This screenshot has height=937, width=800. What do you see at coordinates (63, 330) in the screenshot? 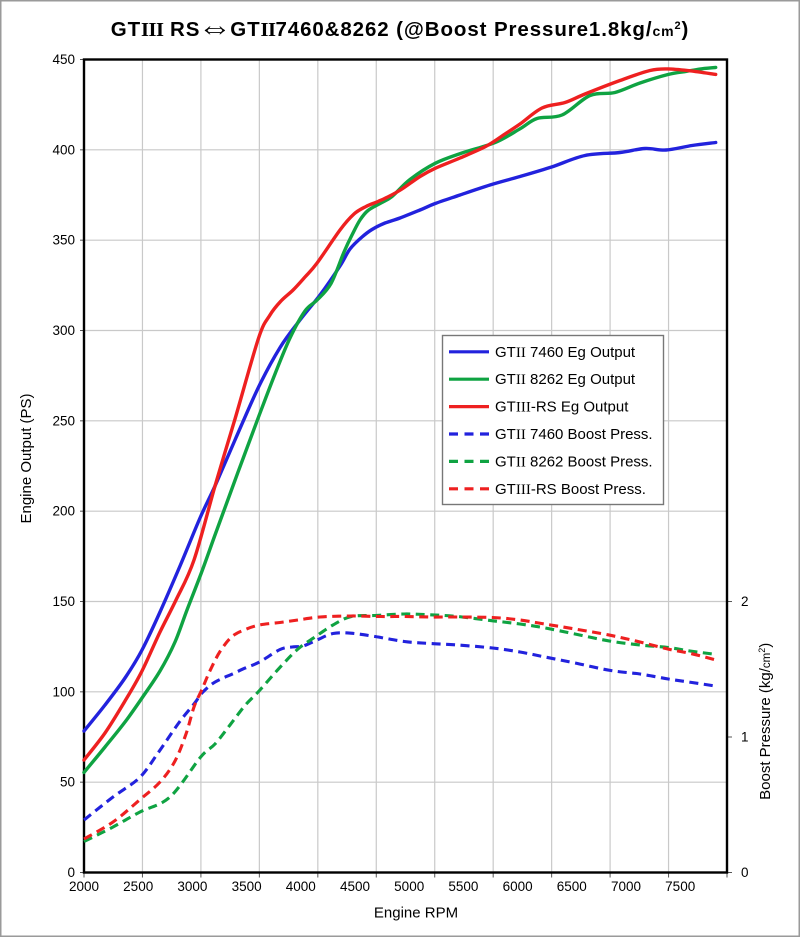
I see `svg-text: 300` at bounding box center [63, 330].